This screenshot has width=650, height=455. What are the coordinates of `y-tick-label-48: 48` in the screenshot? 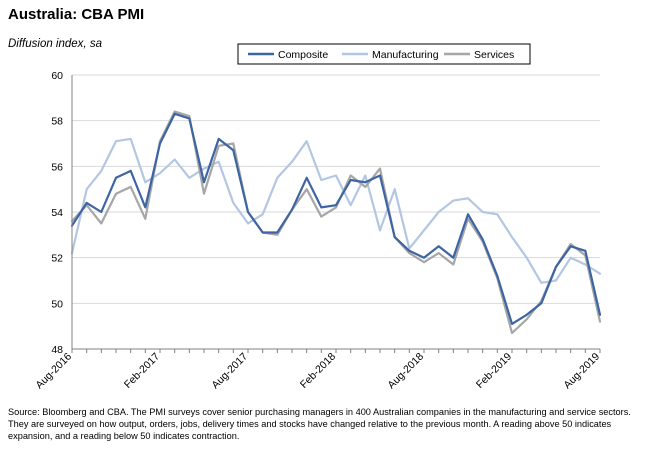 It's located at (57, 350).